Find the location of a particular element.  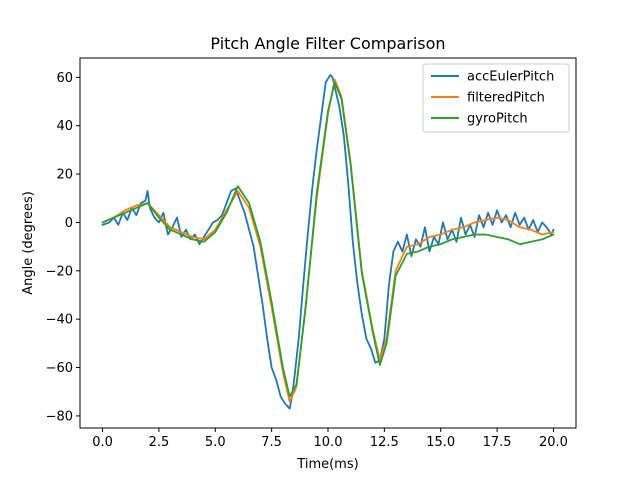

x-tick-label: 20.0 is located at coordinates (553, 442).